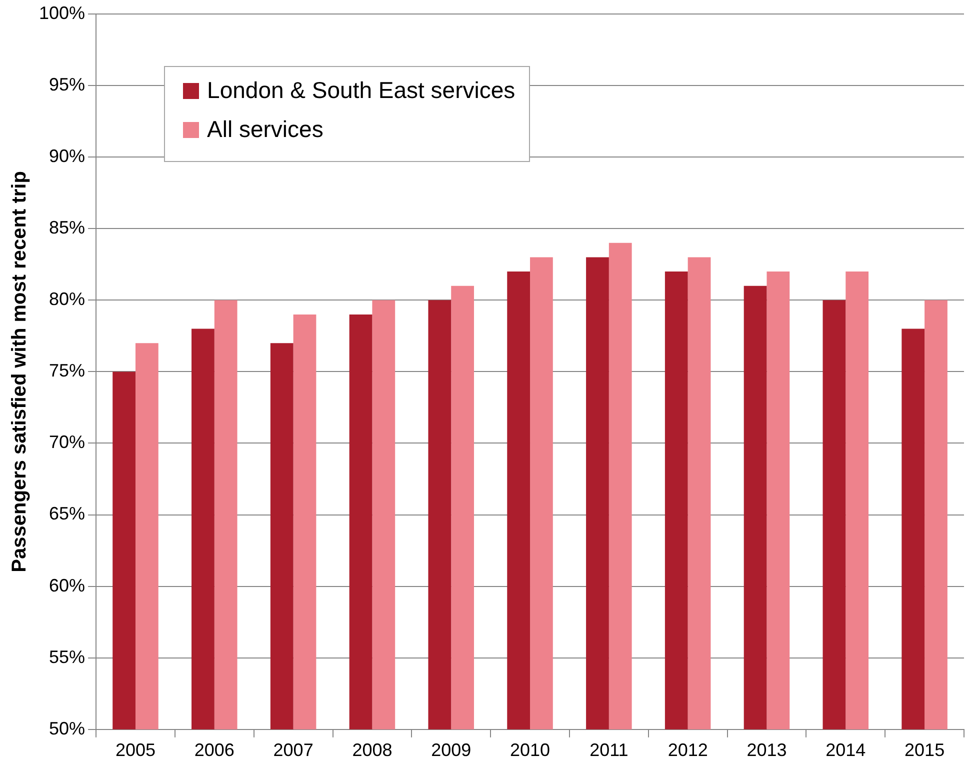 This screenshot has height=769, width=972. I want to click on x-tick-label: 2013, so click(766, 750).